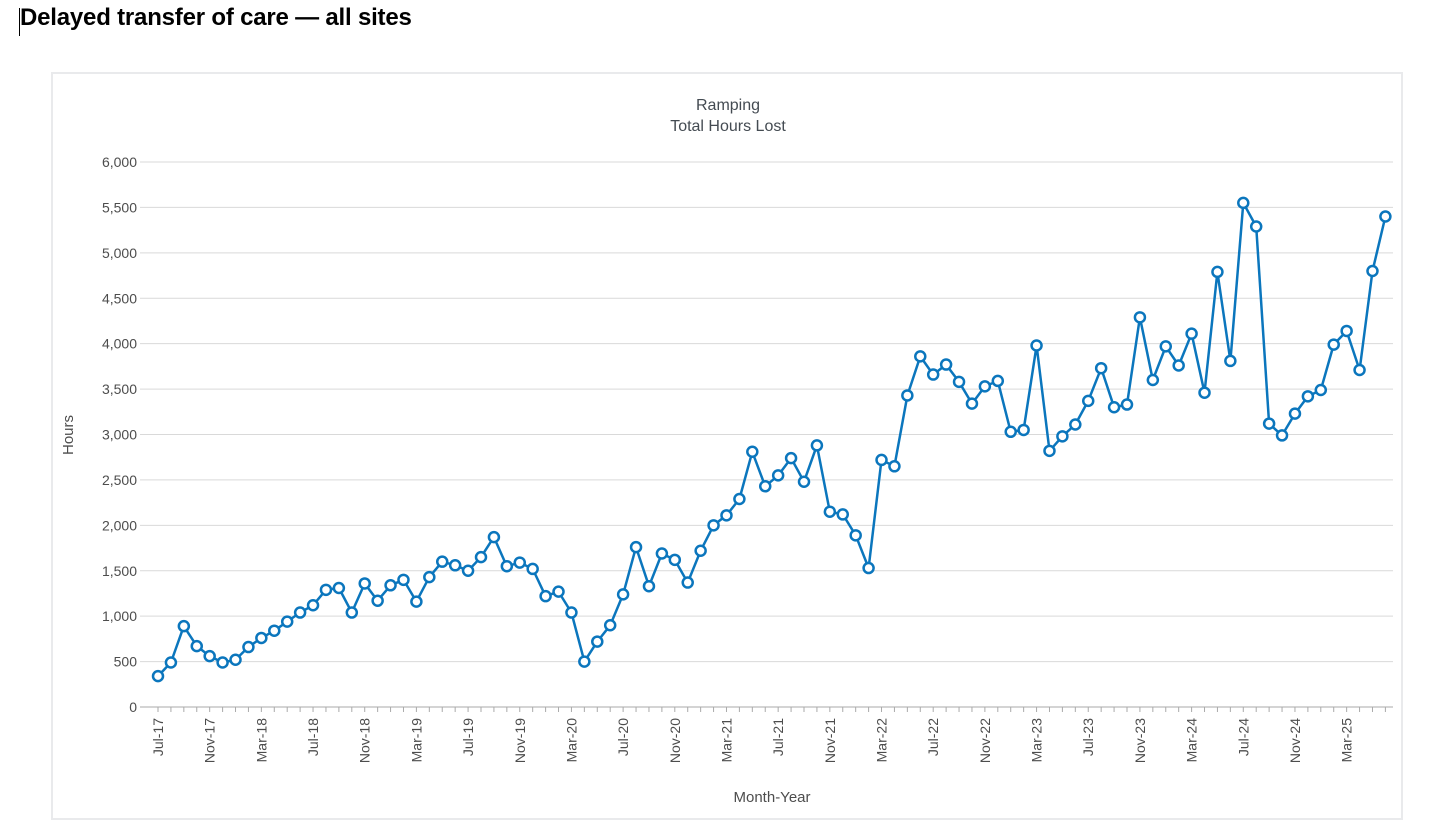 The width and height of the screenshot is (1438, 838). Describe the element at coordinates (1088, 737) in the screenshot. I see `x-tick-label: Jul-23` at that location.